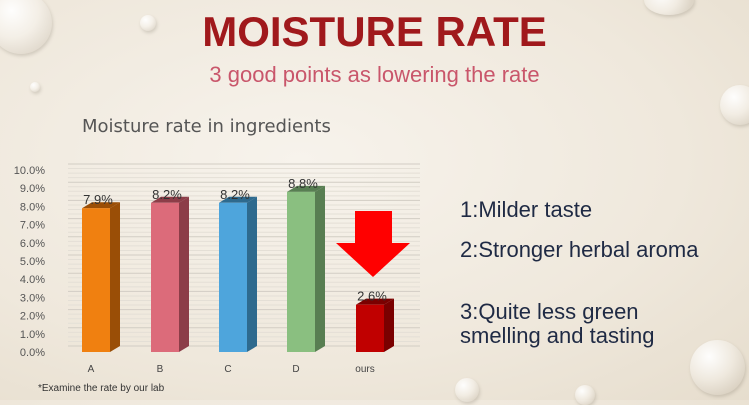  Describe the element at coordinates (32, 189) in the screenshot. I see `y-tick-label: 9.0%` at that location.